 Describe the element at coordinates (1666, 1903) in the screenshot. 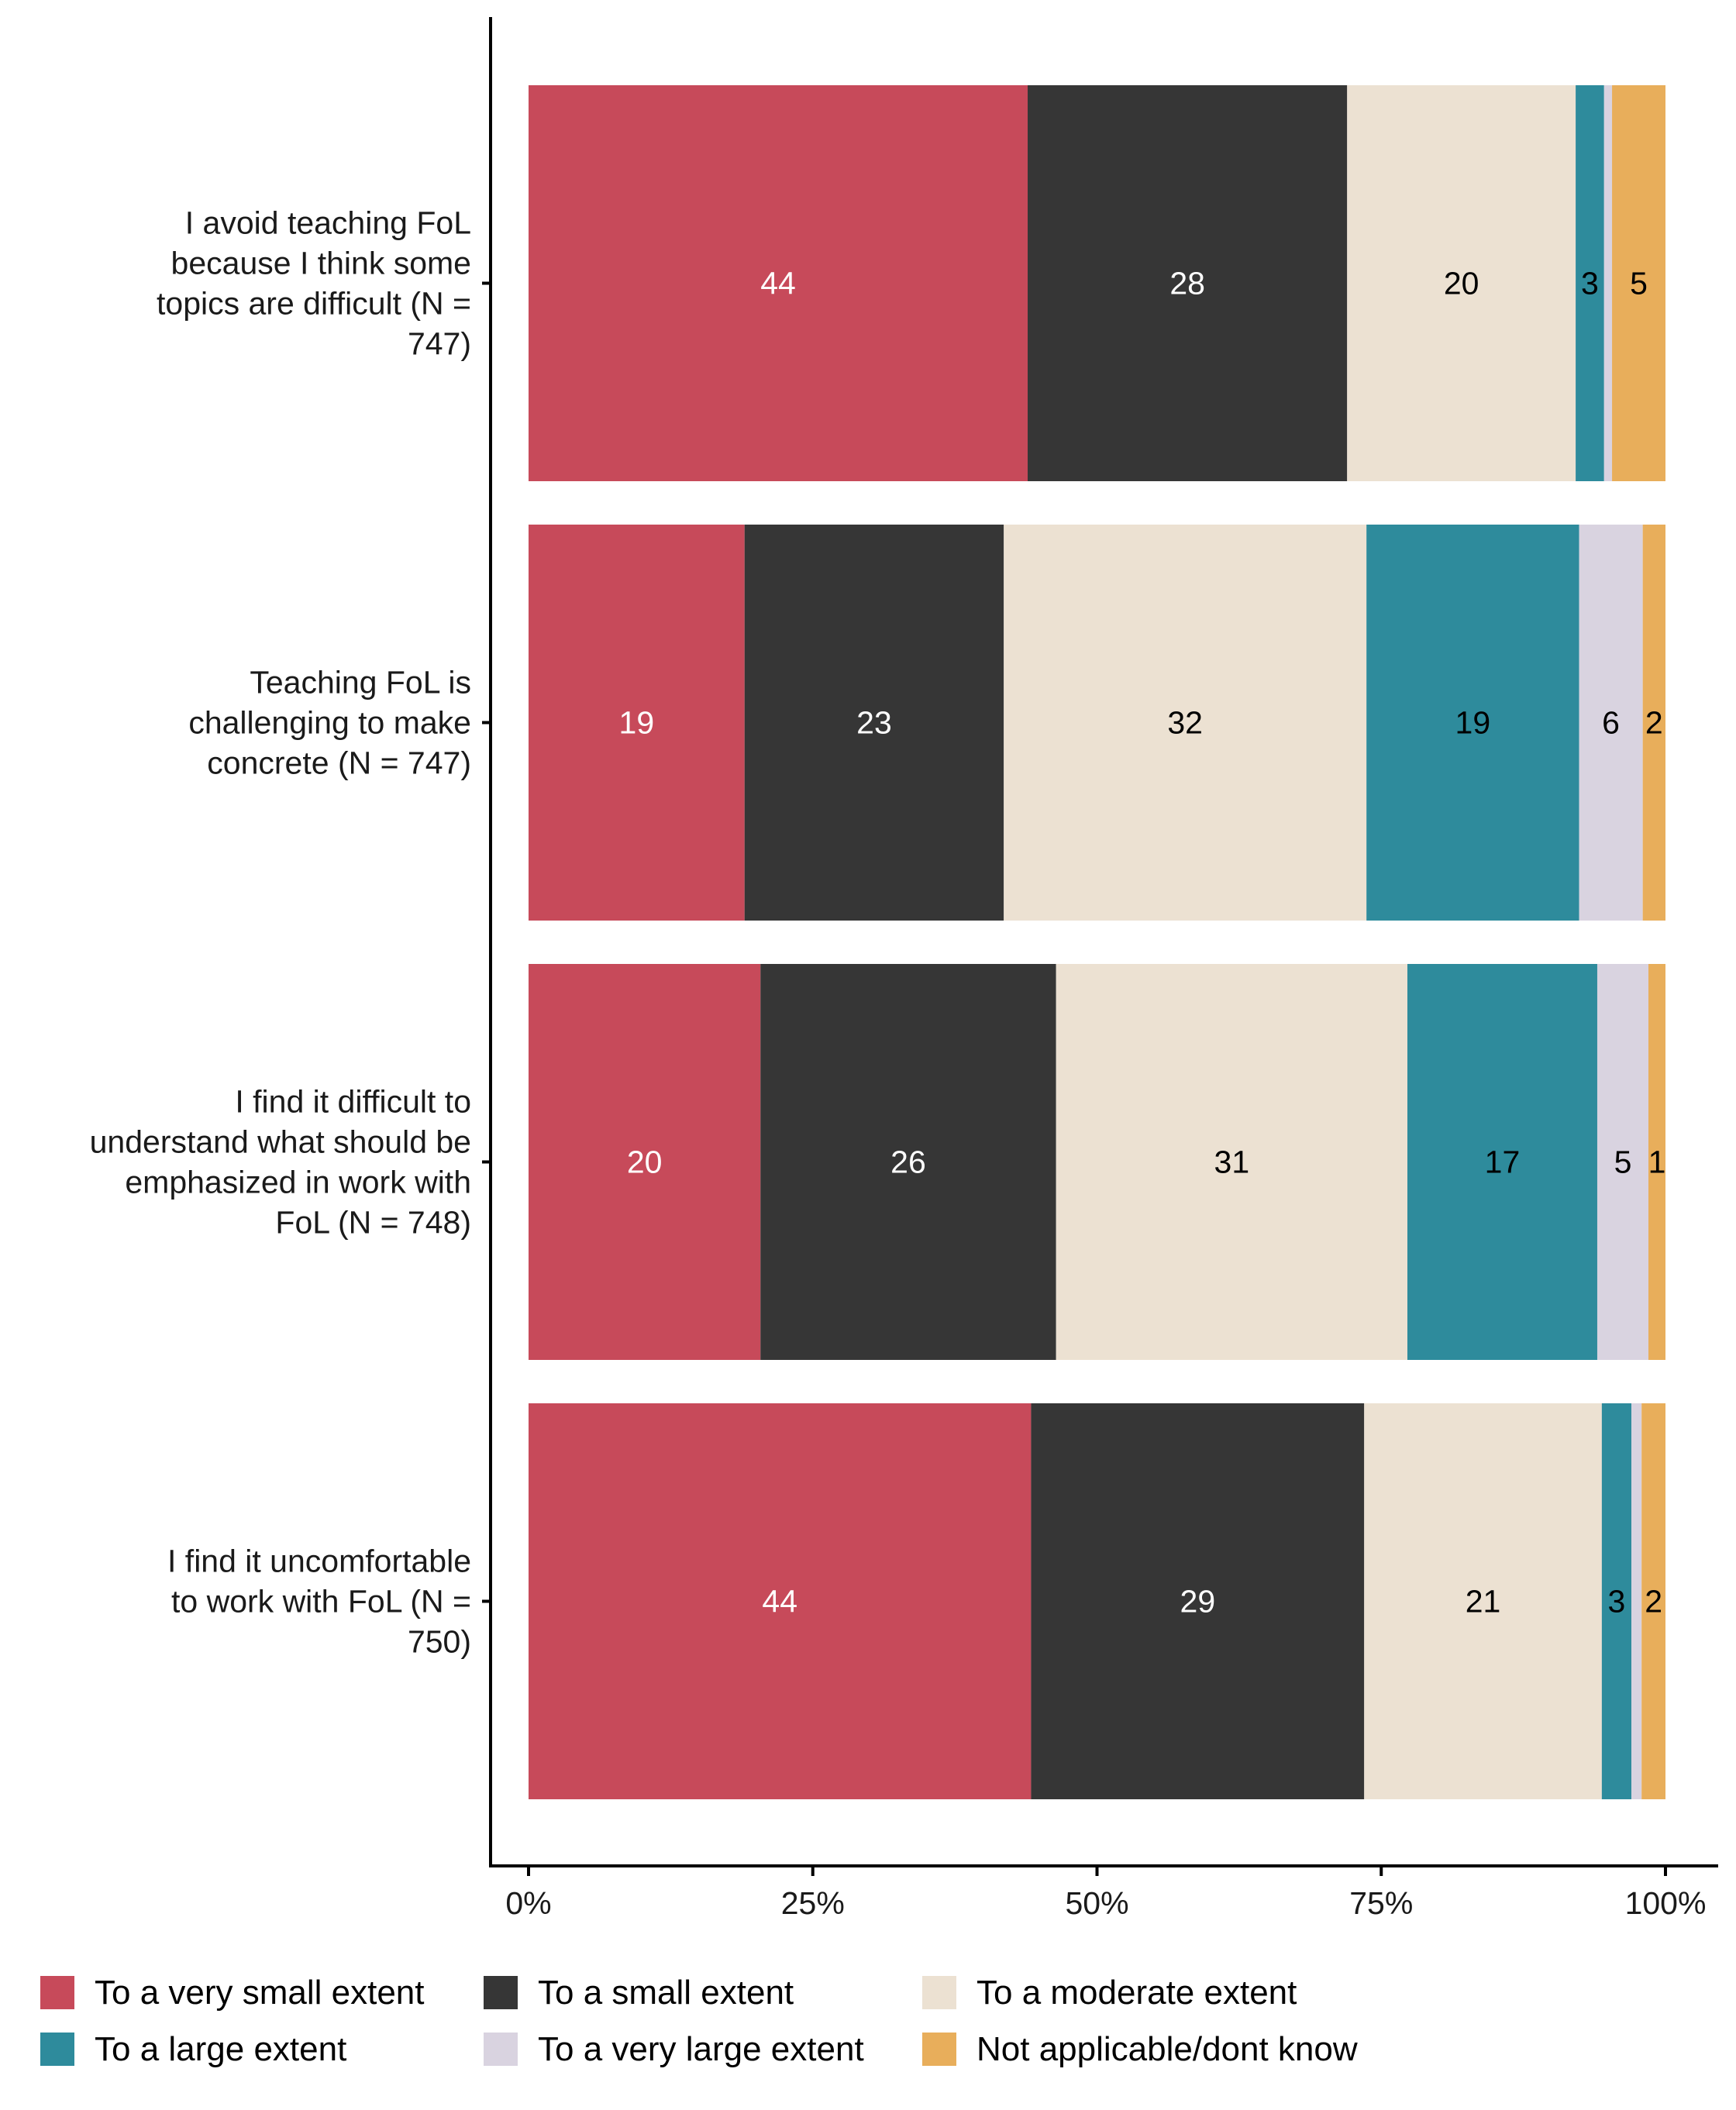

I see `x-tick-label: 100%` at that location.